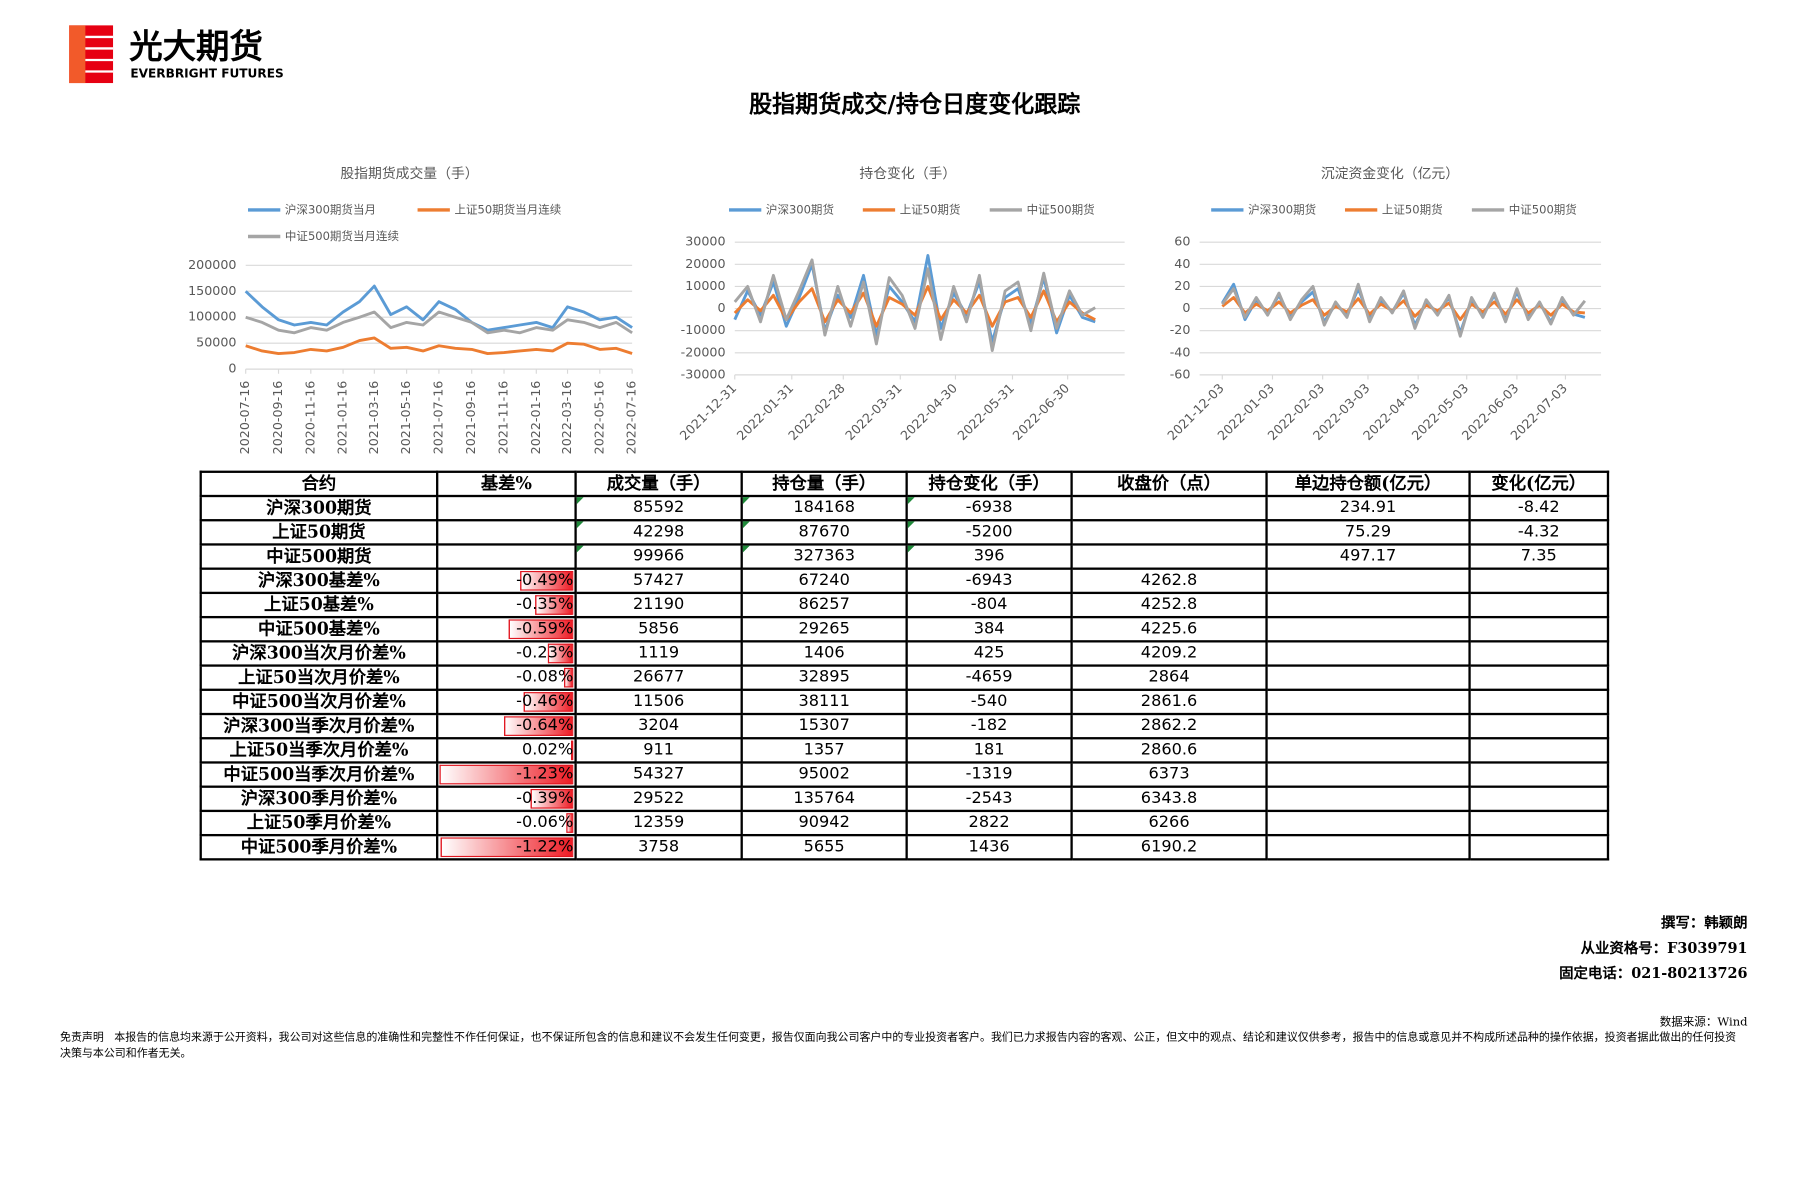 The width and height of the screenshot is (1796, 1181). I want to click on brand-en: EVERBRIGHT FUTURES, so click(206, 73).